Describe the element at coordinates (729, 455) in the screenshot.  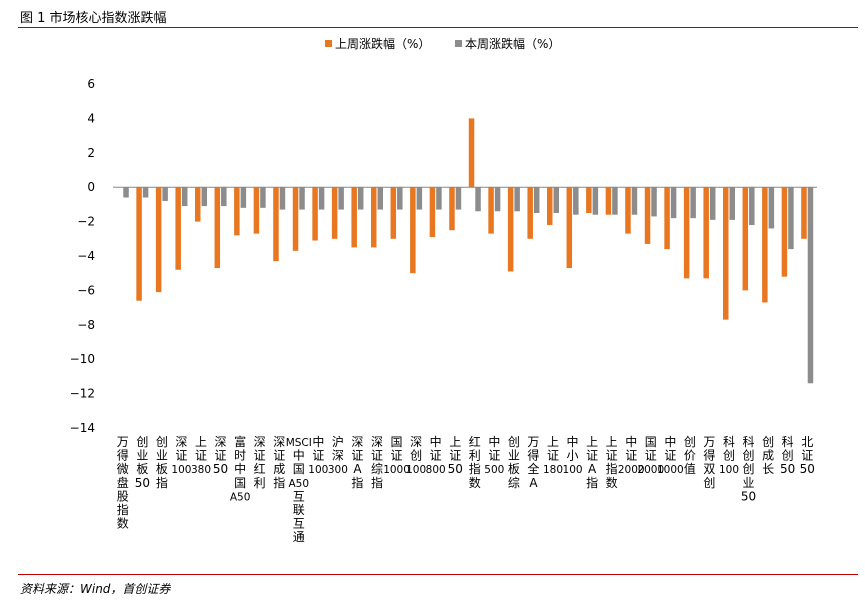
I see `category-label: 科创 100` at that location.